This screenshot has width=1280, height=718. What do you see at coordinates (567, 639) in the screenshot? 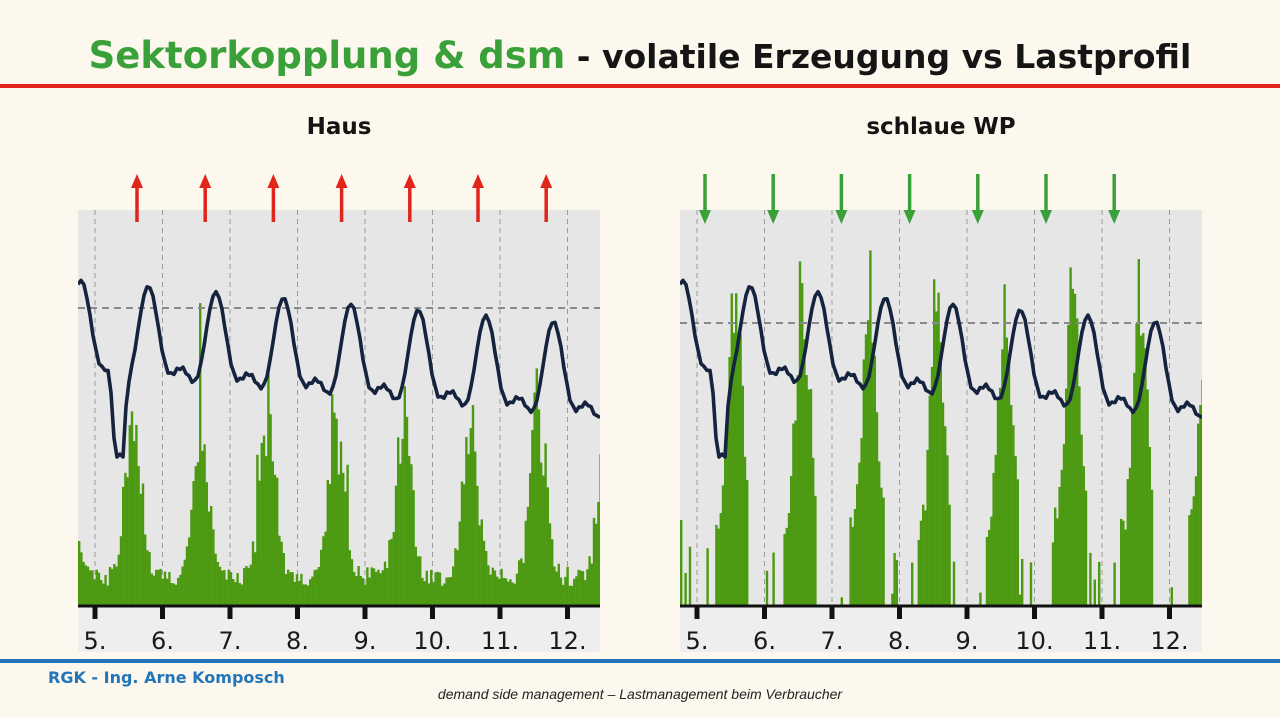
I see `x-tick-label: 12.` at bounding box center [567, 639].